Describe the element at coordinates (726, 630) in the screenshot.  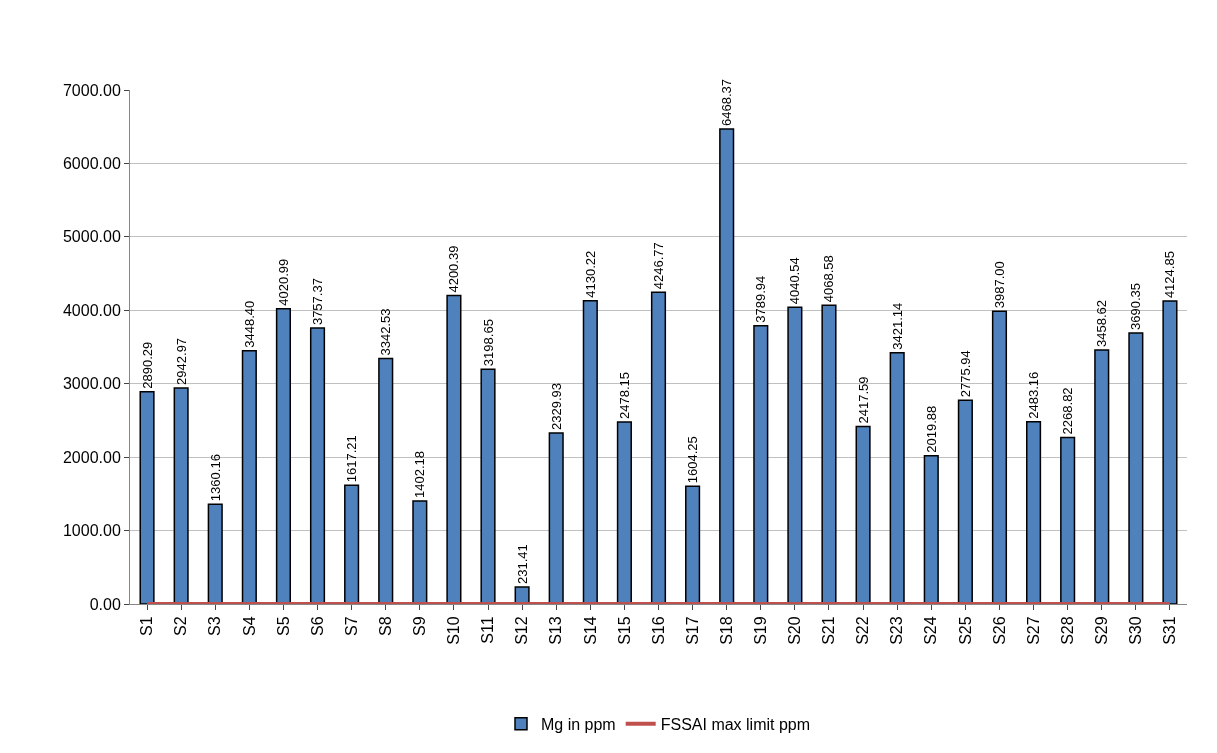
I see `x-tick-label: S18` at that location.